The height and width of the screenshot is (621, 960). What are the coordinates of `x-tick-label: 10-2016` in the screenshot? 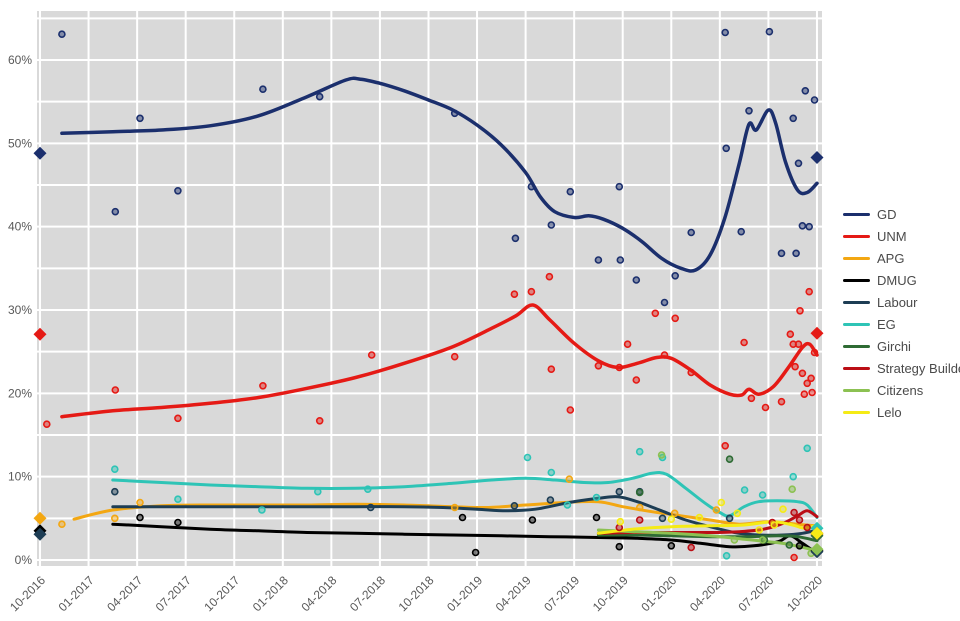 It's located at (27, 593).